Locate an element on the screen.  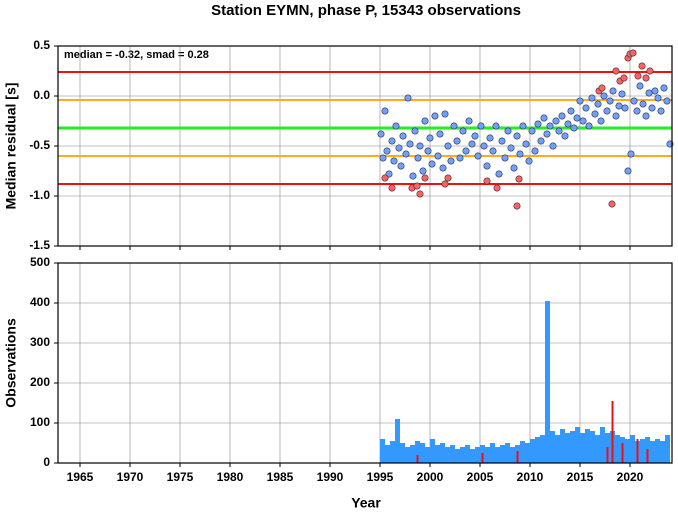
y-tick-label: 0.0 is located at coordinates (41, 95).